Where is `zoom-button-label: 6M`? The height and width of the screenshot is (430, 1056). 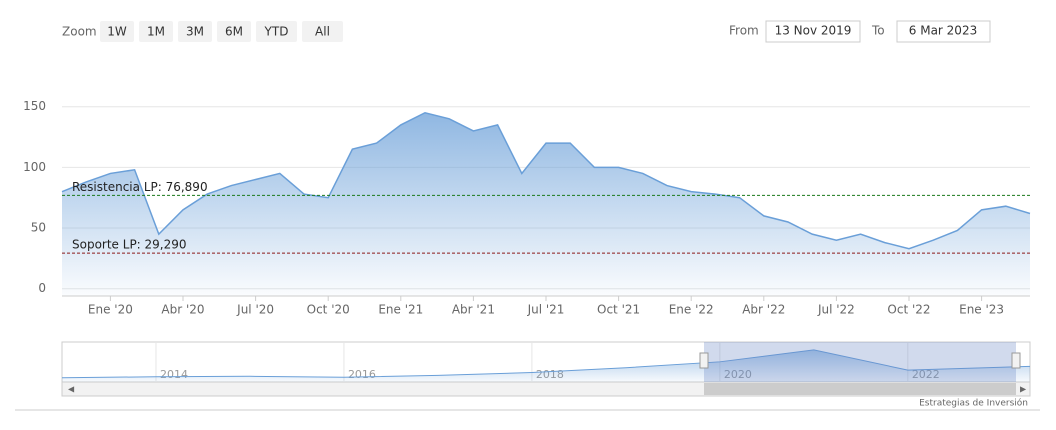
zoom-button-label: 6M is located at coordinates (234, 32).